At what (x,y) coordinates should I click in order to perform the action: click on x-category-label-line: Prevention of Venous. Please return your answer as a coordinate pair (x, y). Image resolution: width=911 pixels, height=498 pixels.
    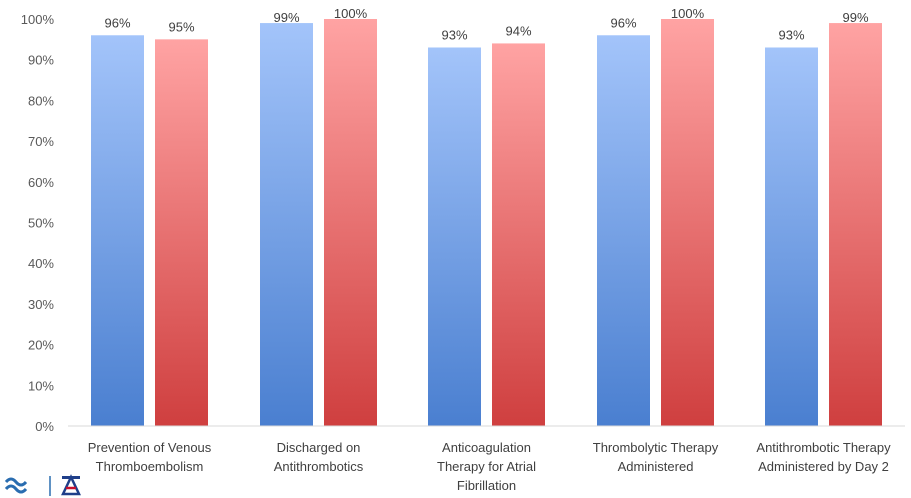
    Looking at the image, I should click on (150, 447).